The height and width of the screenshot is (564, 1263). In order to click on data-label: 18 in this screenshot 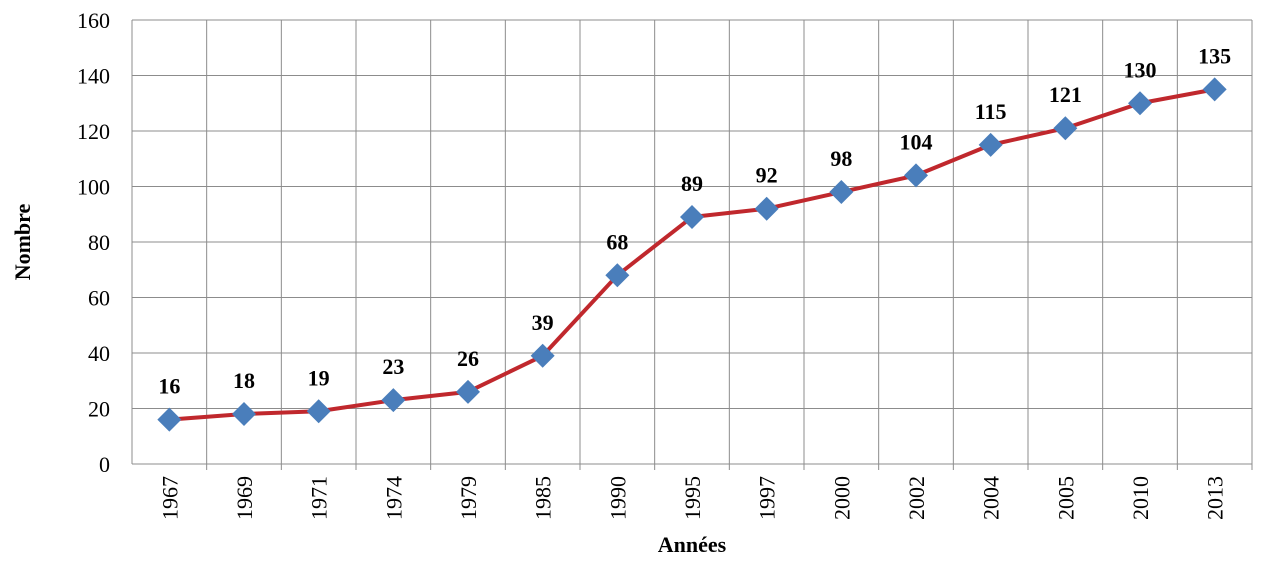, I will do `click(244, 380)`.